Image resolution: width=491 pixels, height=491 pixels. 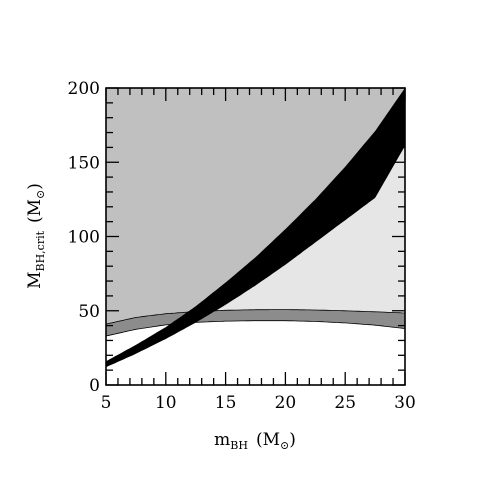 I want to click on x-axis-label-unit-close: ), so click(x=292, y=440).